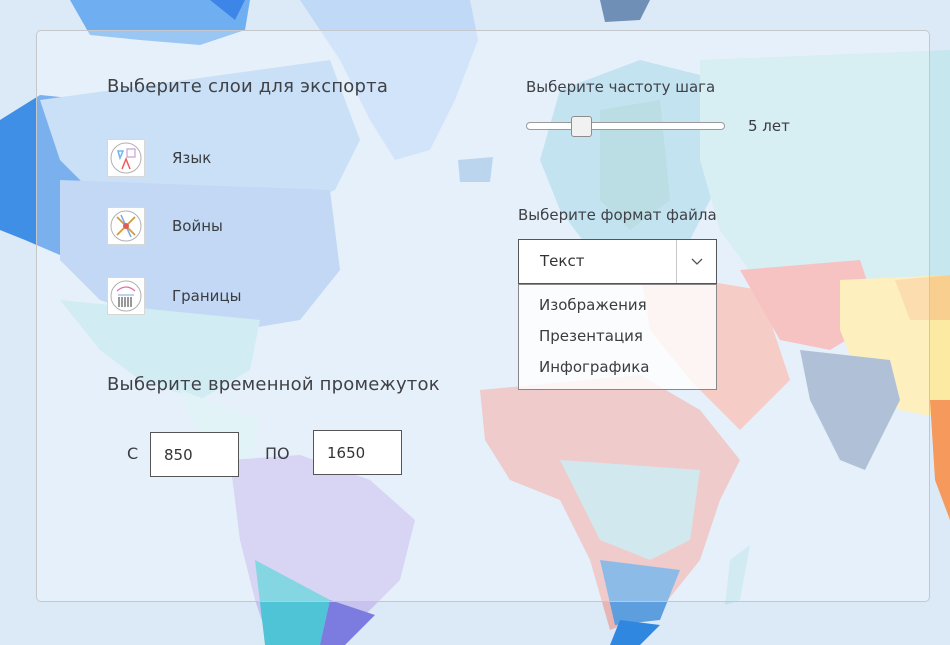 The width and height of the screenshot is (950, 645). Describe the element at coordinates (617, 215) in the screenshot. I see `file-format-title: Выберите формат файла` at that location.